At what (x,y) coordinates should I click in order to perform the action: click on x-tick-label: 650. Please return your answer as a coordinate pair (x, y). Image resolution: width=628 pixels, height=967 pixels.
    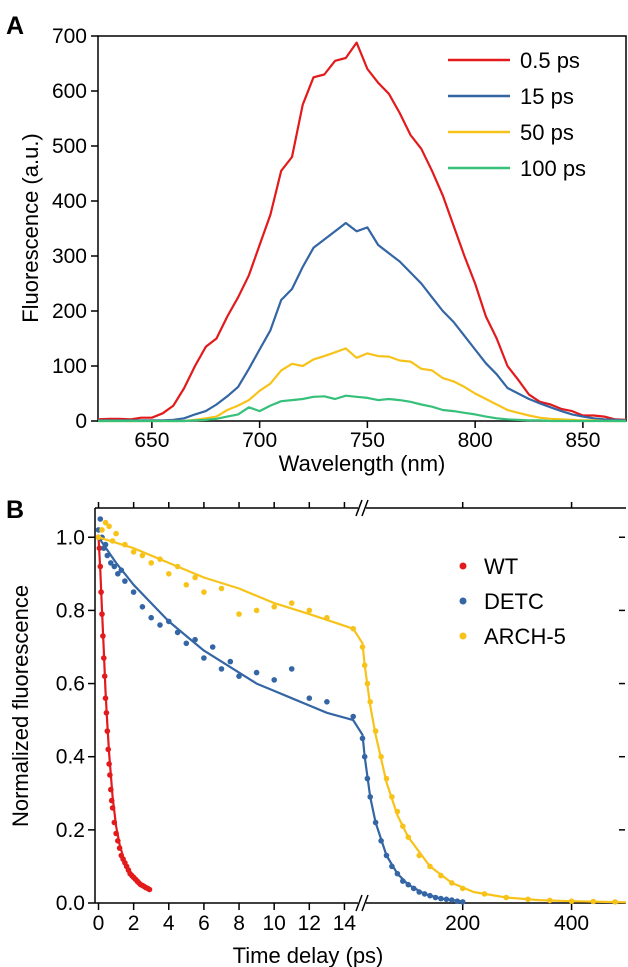
    Looking at the image, I should click on (151, 440).